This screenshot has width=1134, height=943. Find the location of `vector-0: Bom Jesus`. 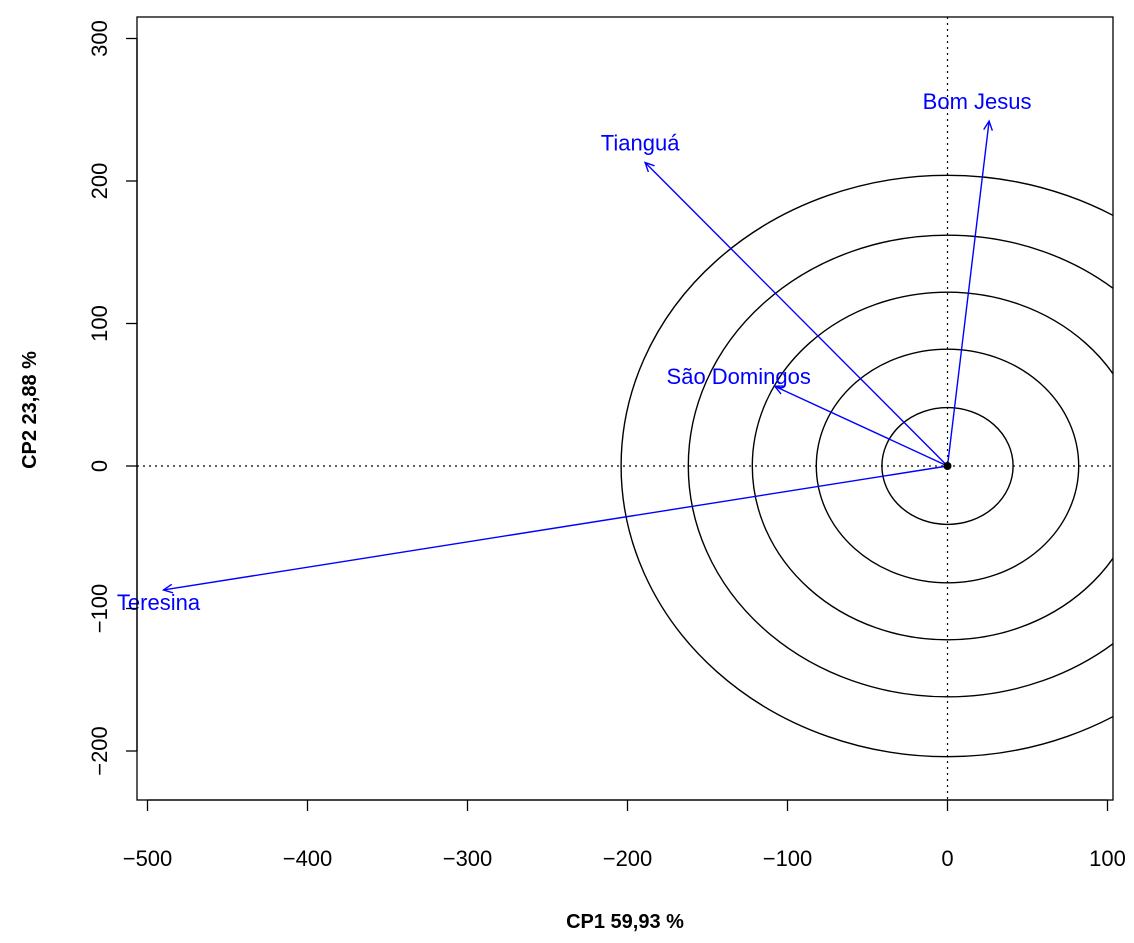

vector-0: Bom Jesus is located at coordinates (977, 278).